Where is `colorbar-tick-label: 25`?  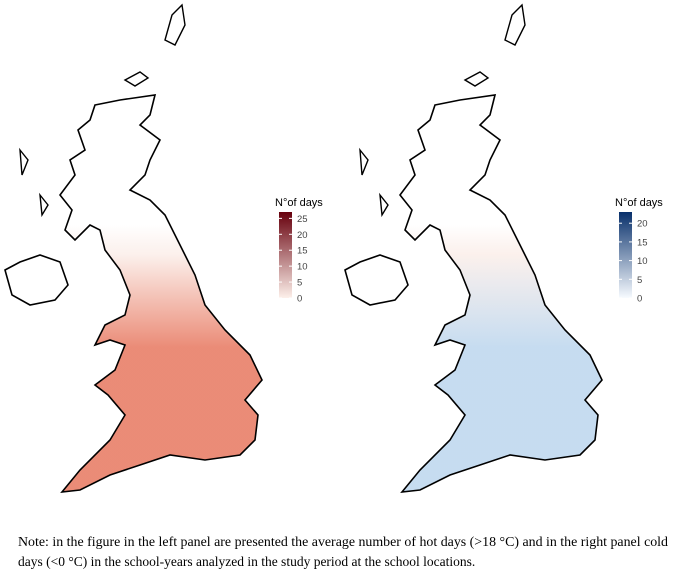
colorbar-tick-label: 25 is located at coordinates (302, 219).